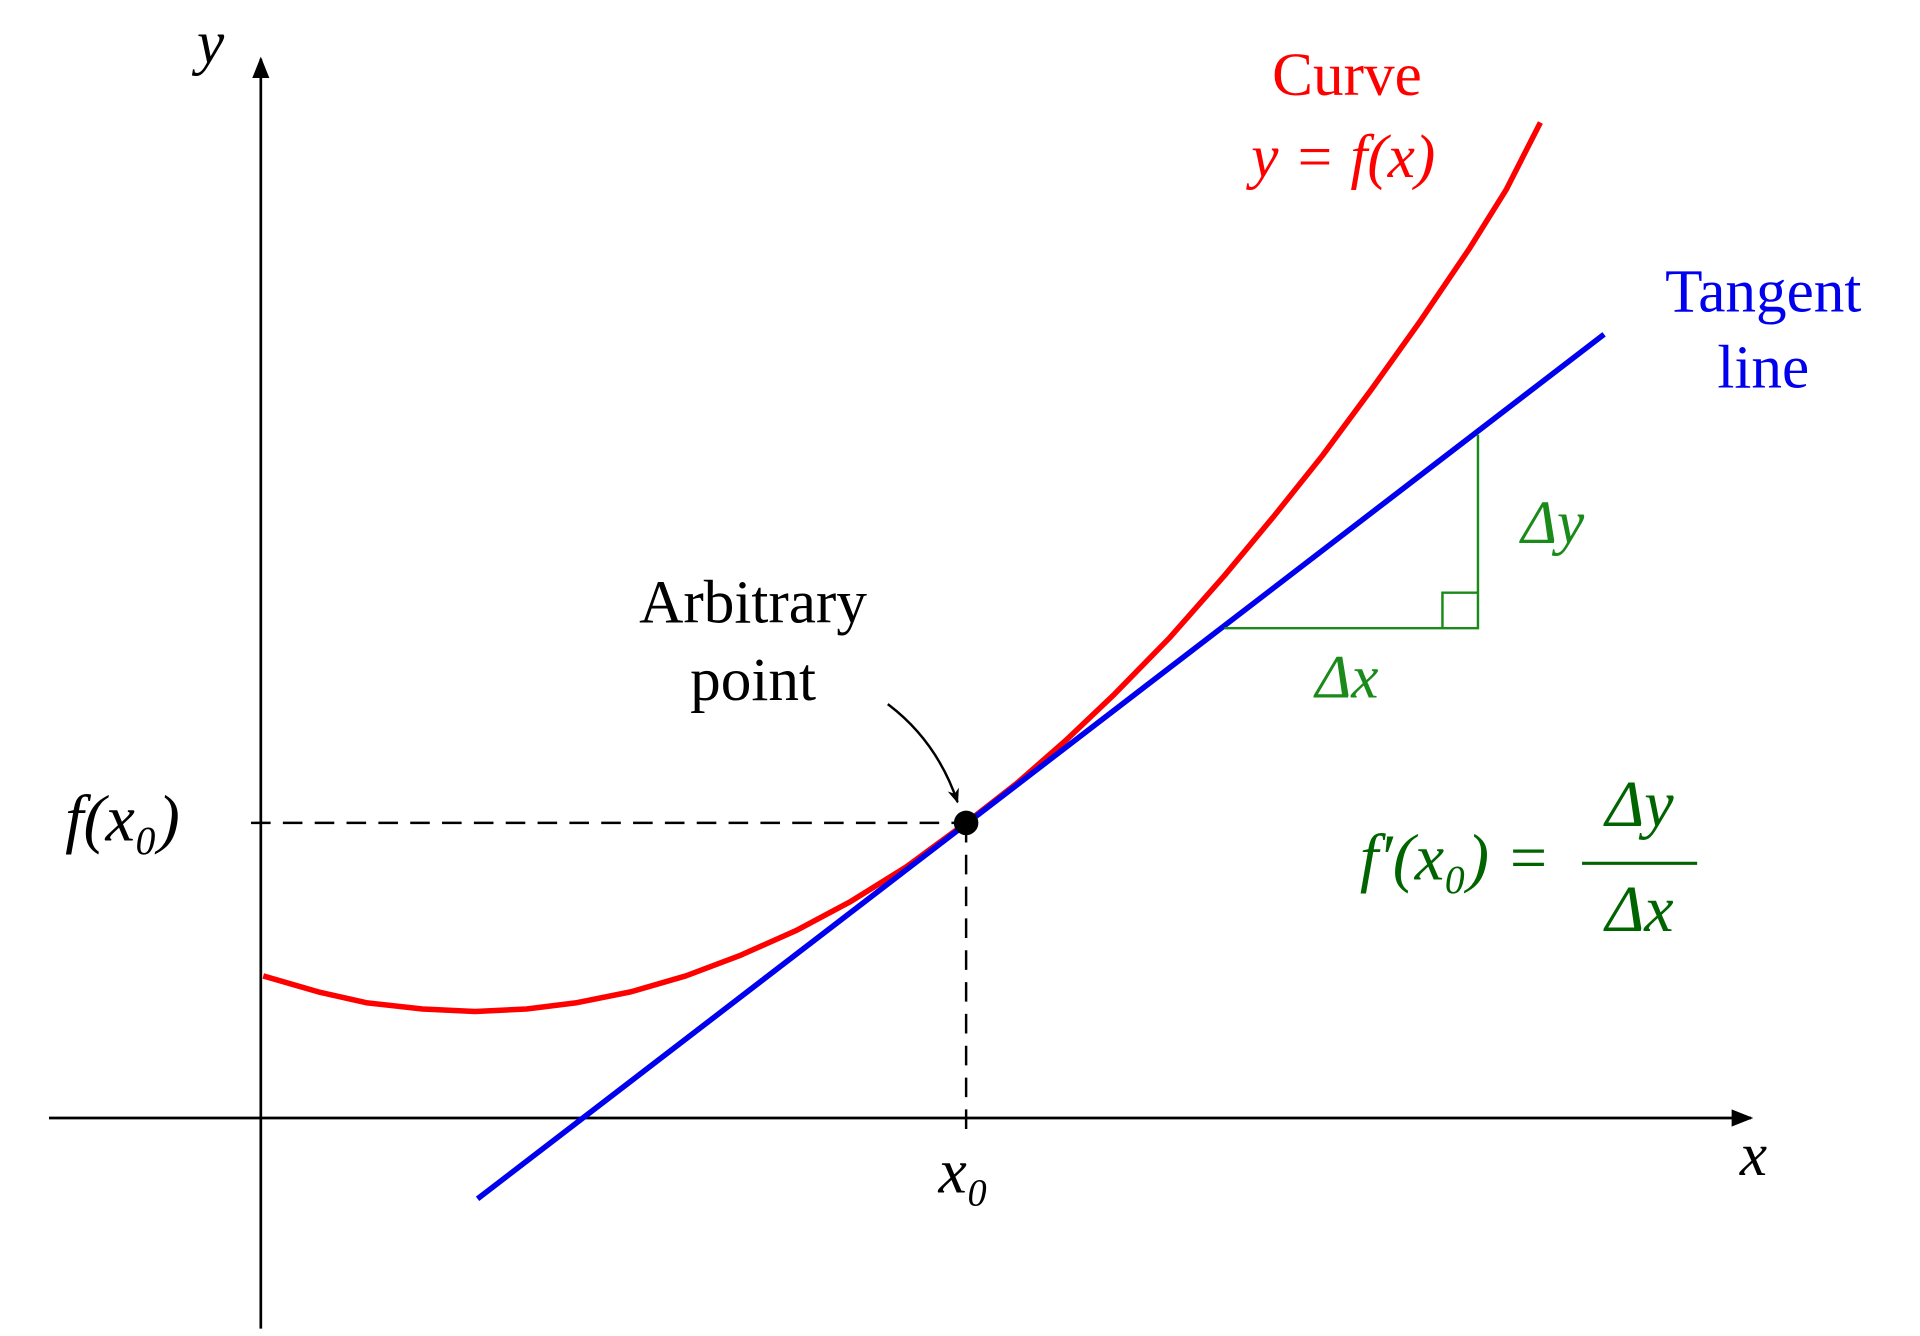  What do you see at coordinates (923, 753) in the screenshot?
I see `point-arrow` at bounding box center [923, 753].